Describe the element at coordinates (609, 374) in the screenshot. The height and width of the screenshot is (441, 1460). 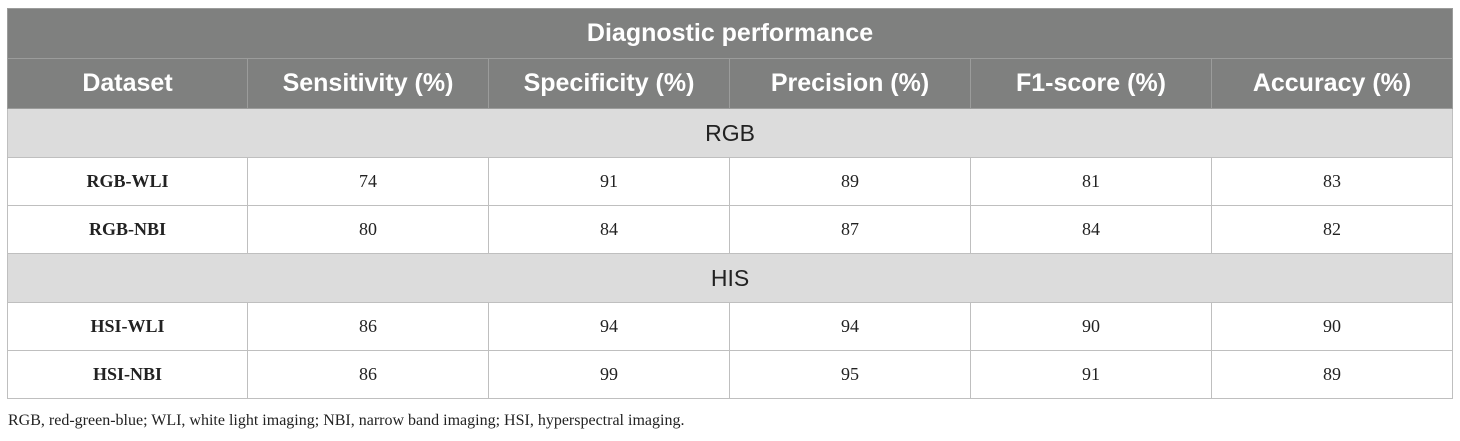
I see `specificity-cell: 99` at that location.